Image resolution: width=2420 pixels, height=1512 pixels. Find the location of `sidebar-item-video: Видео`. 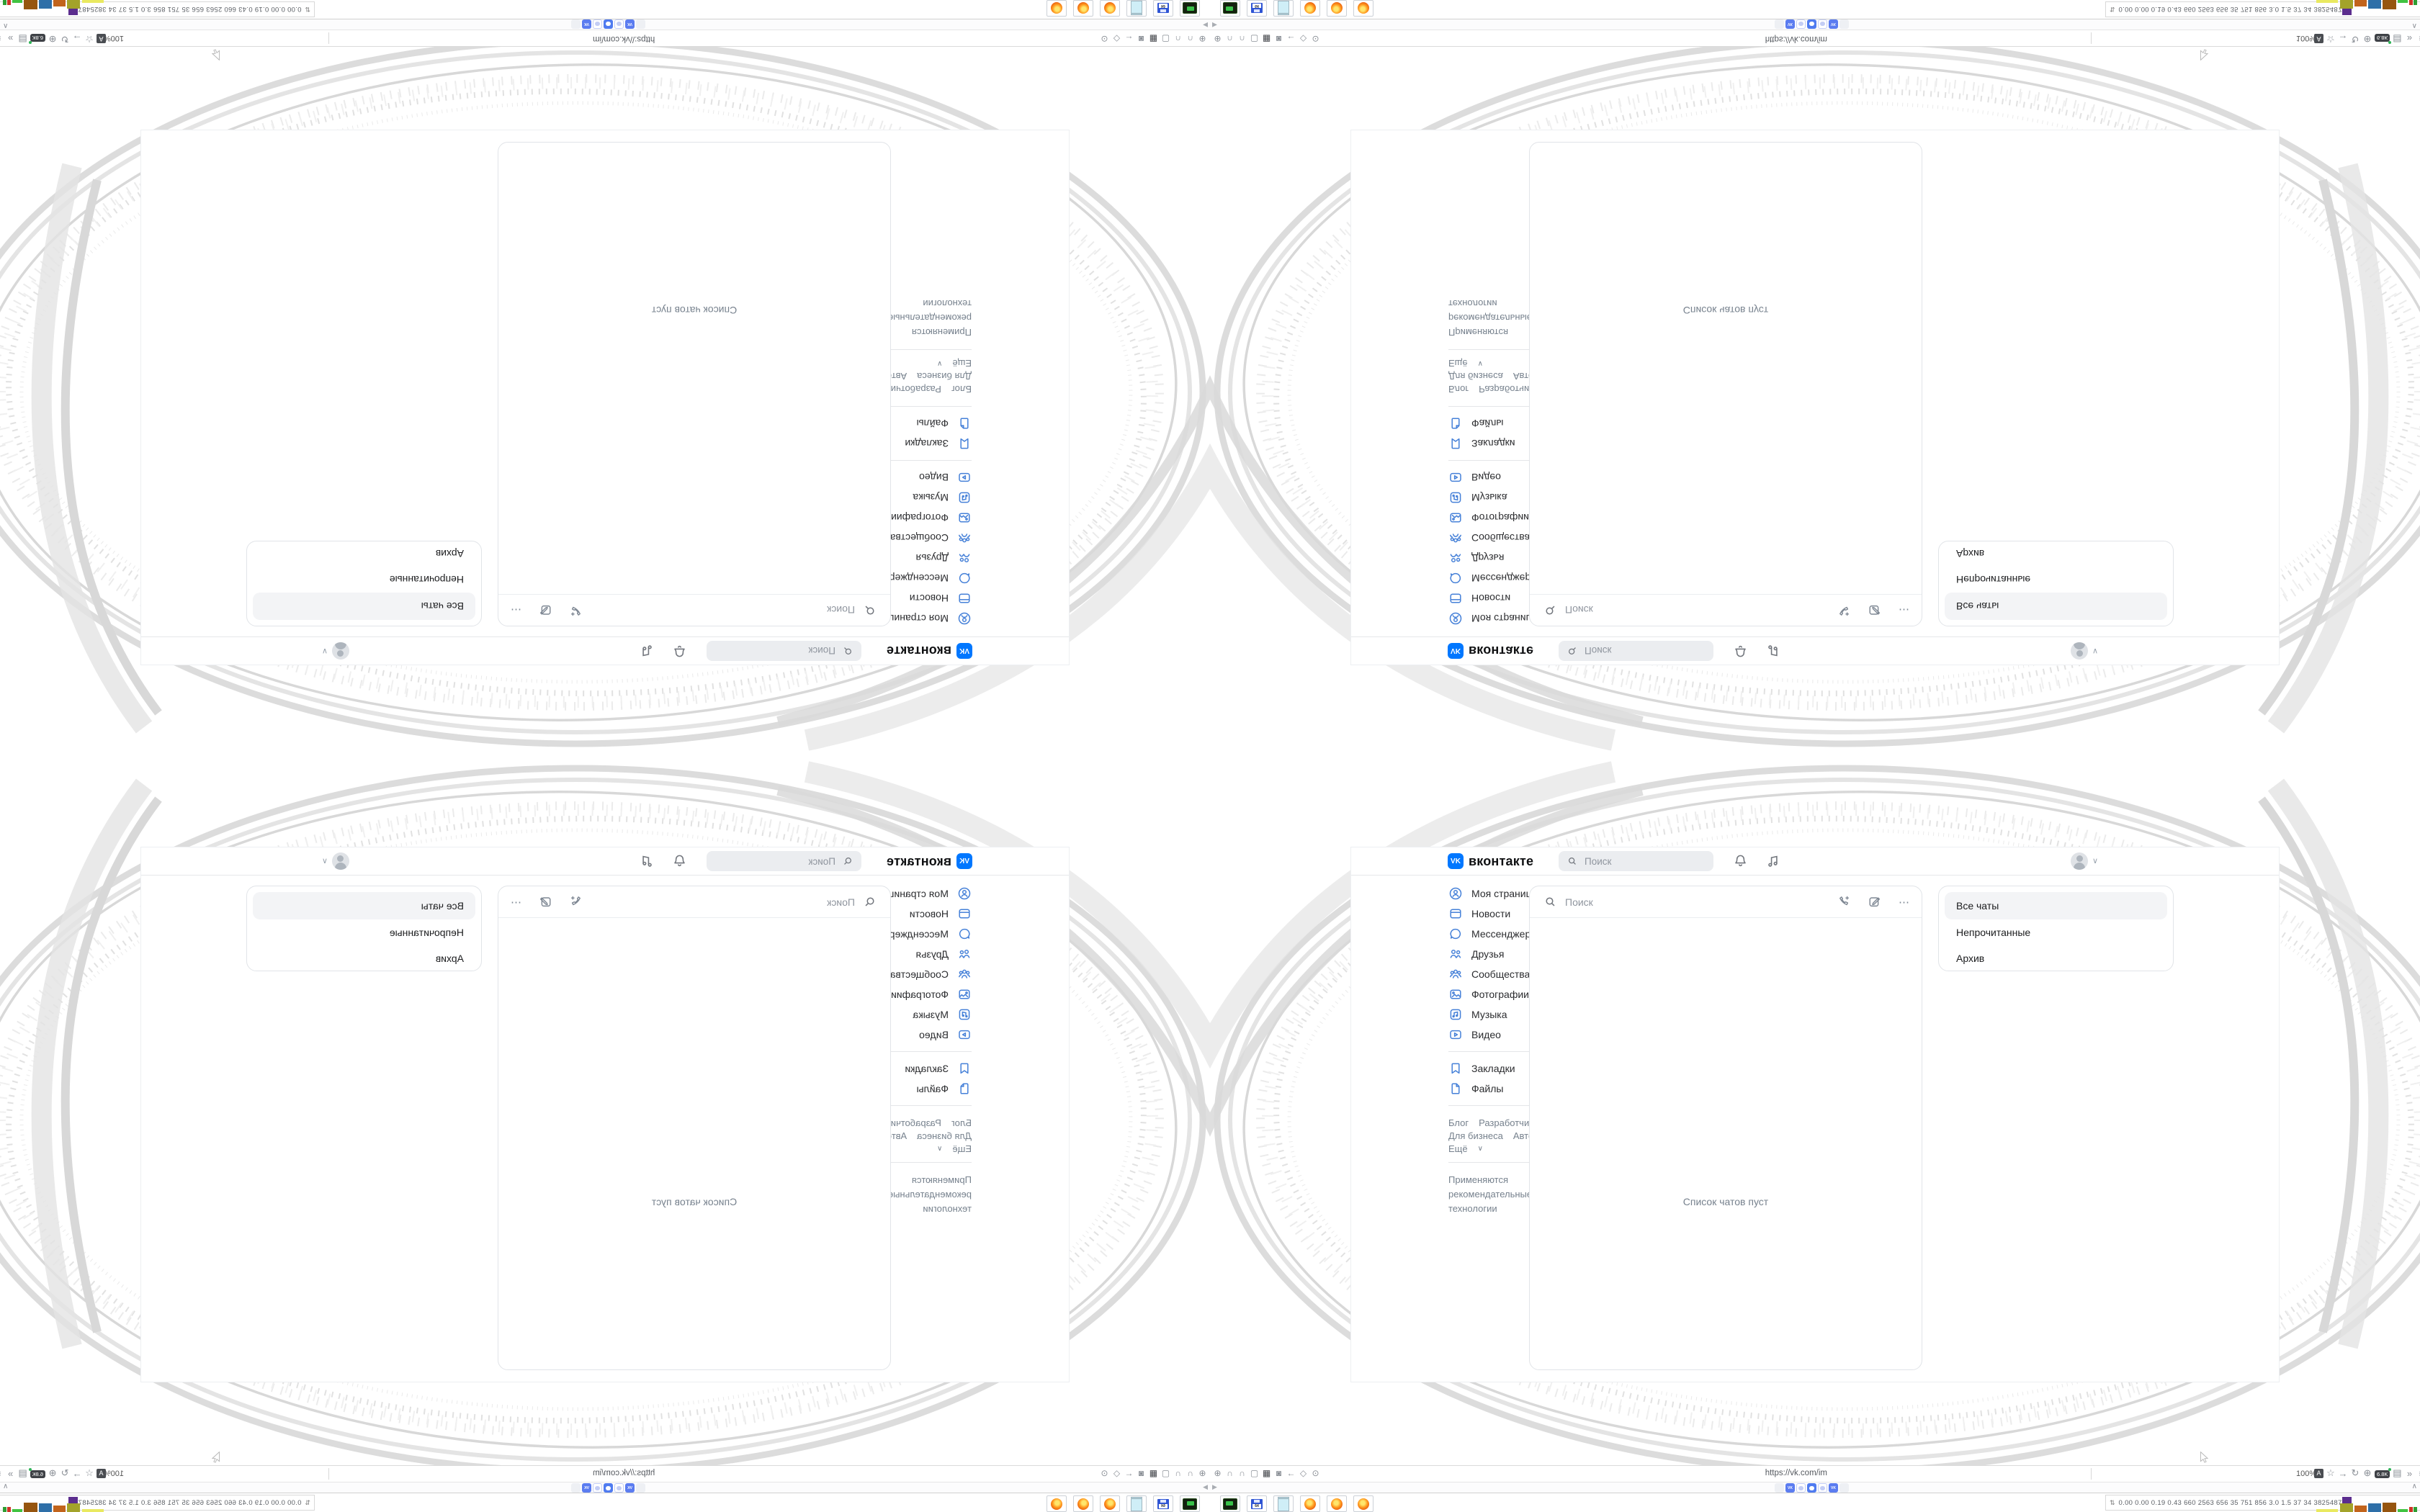

sidebar-item-video: Видео is located at coordinates (1510, 477).